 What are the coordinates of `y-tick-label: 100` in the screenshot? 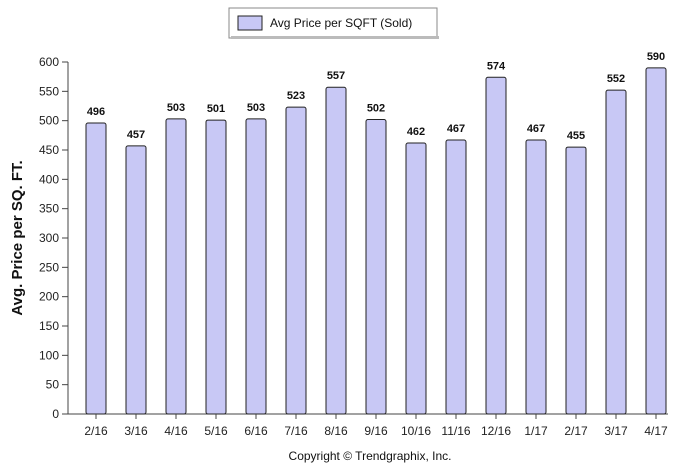 It's located at (49, 355).